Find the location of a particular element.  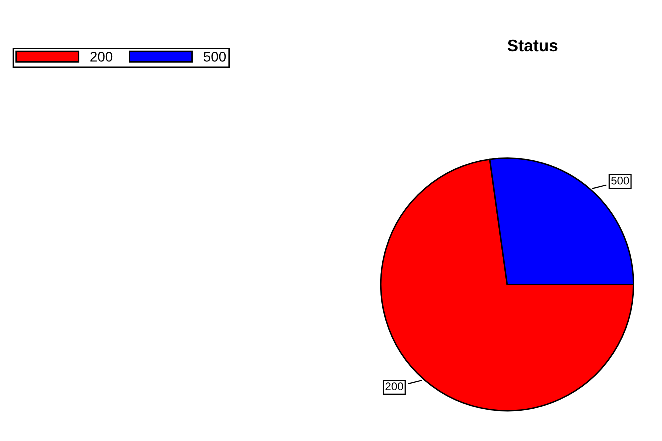

slice-label: 500 is located at coordinates (621, 180).